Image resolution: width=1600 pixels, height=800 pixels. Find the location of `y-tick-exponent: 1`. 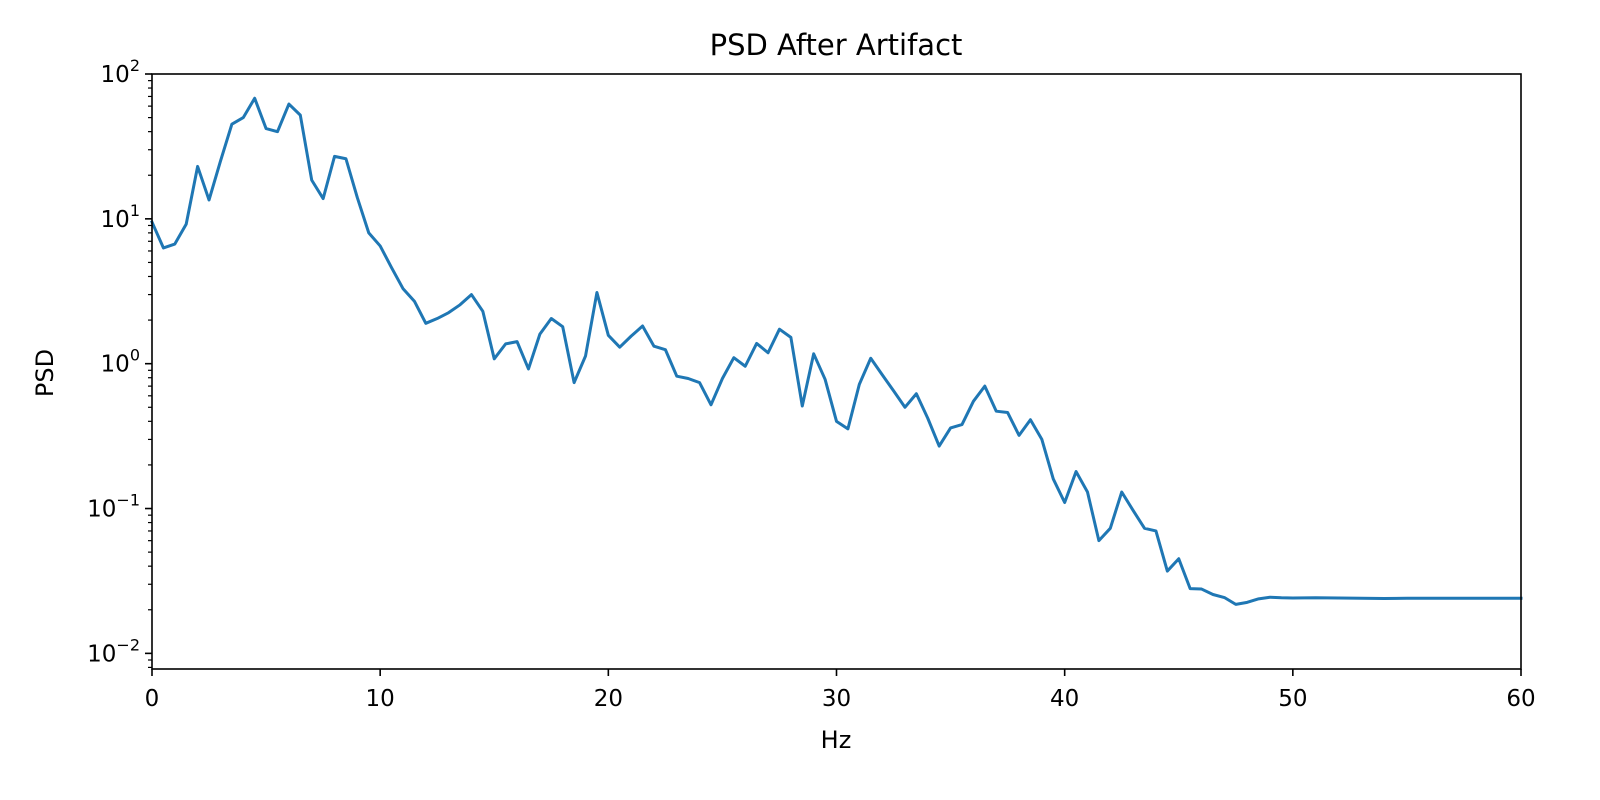

y-tick-exponent: 1 is located at coordinates (135, 210).